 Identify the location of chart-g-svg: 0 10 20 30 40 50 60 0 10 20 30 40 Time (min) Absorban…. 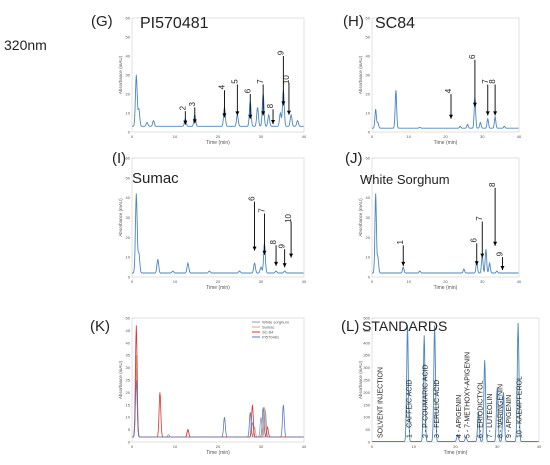
(212, 81).